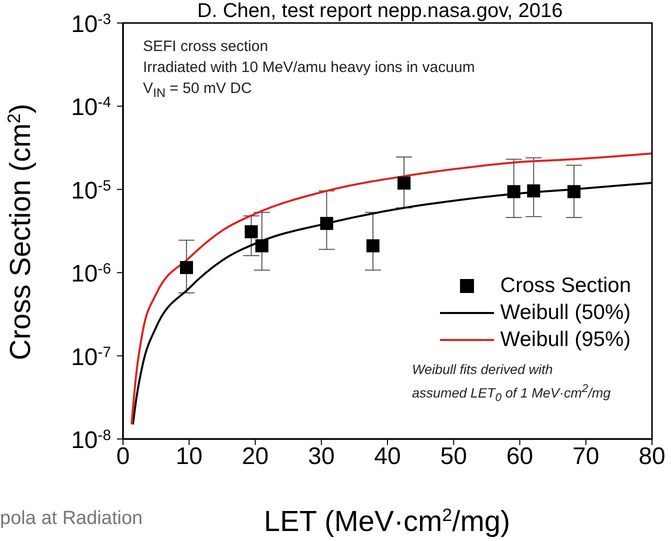 The width and height of the screenshot is (671, 541). I want to click on y-tick-label: 10$^{-3}$, so click(91, 24).